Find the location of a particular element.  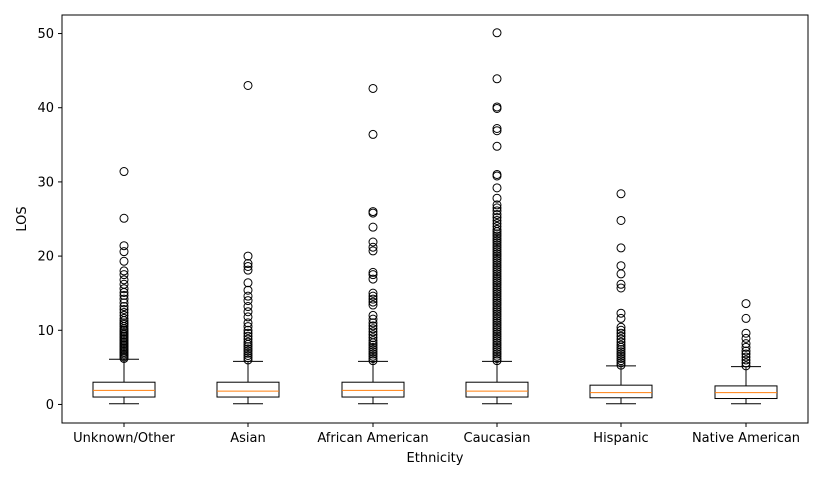

y-axis-label: LOS is located at coordinates (22, 218).